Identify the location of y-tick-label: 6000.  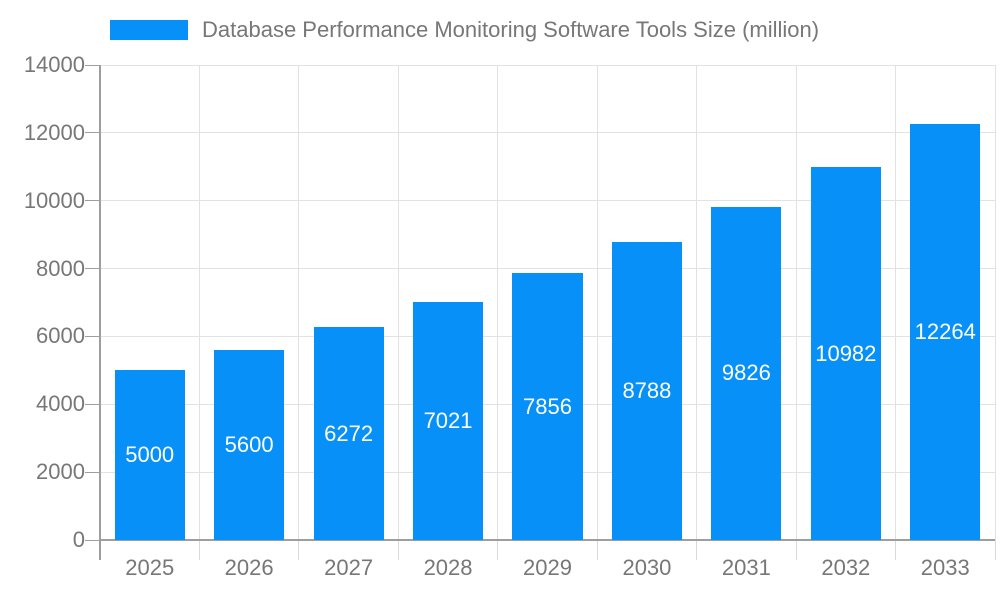
(60, 336).